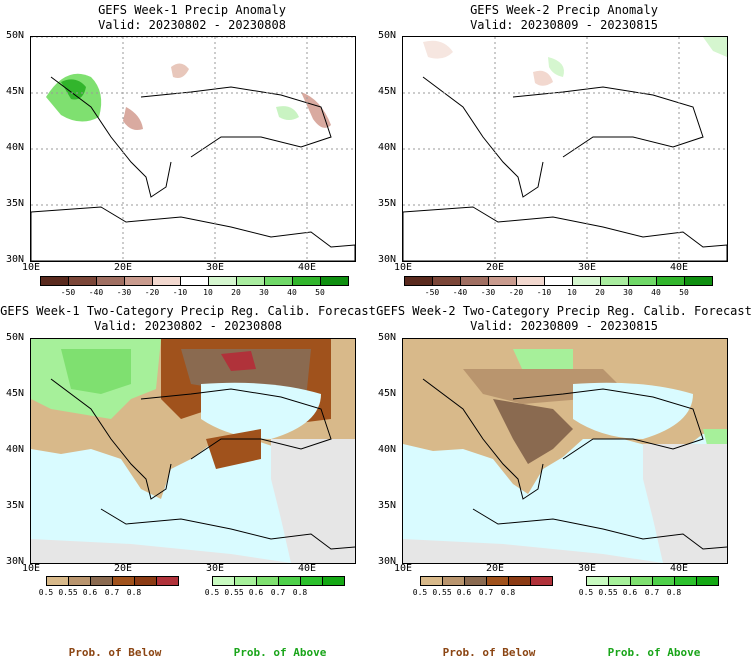 This screenshot has height=662, width=752. Describe the element at coordinates (656, 292) in the screenshot. I see `colorbar-label: 40` at that location.